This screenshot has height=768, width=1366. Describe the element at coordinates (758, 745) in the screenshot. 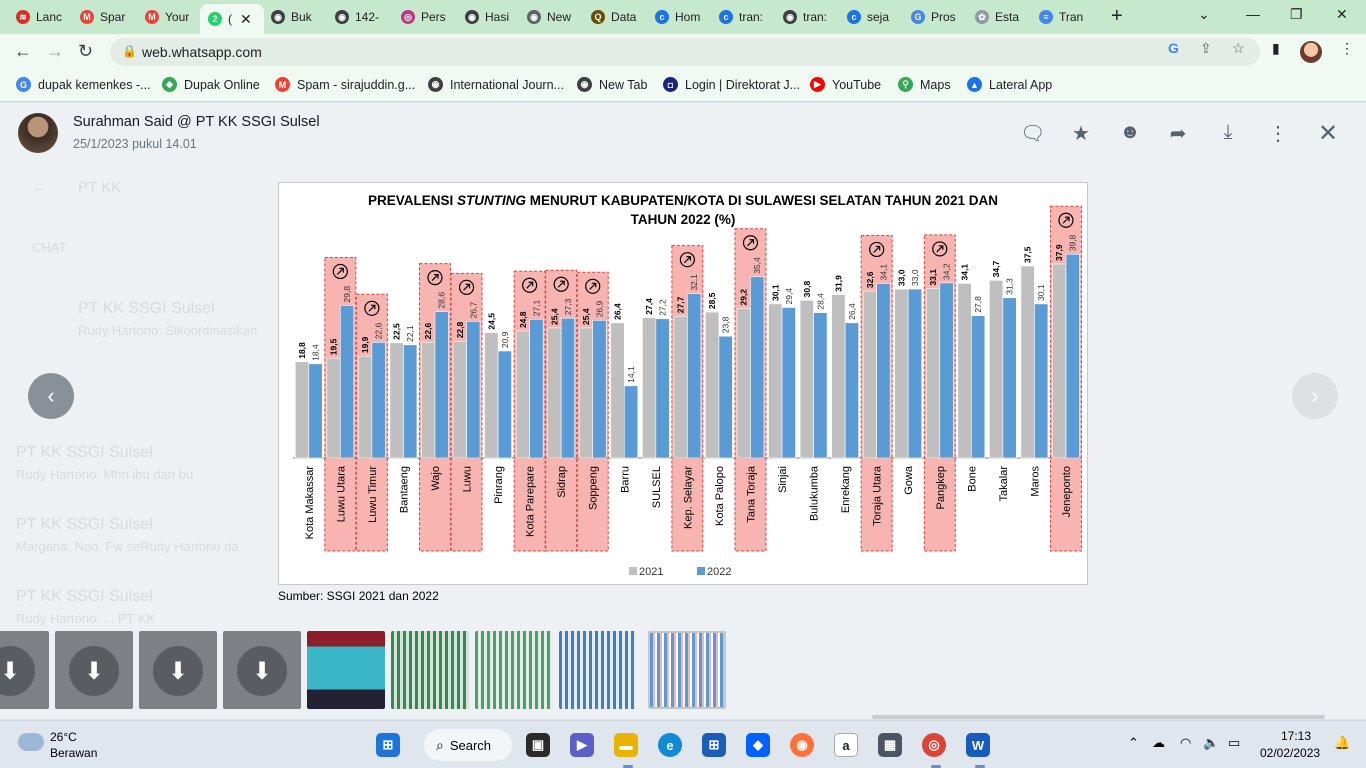

I see `dropbox-icon: ◆` at that location.